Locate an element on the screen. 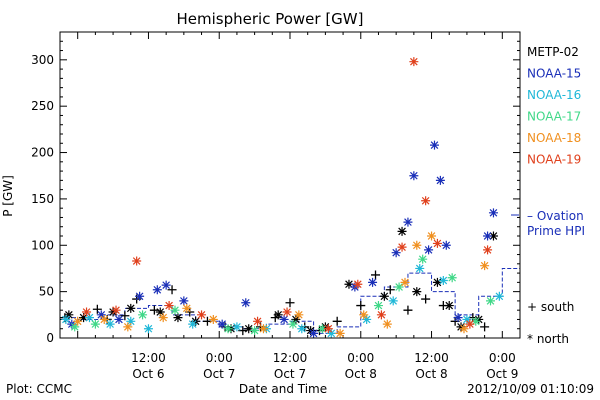 Image resolution: width=600 pixels, height=400 pixels. chart-title: Hemispheric Power [GW] is located at coordinates (270, 19).